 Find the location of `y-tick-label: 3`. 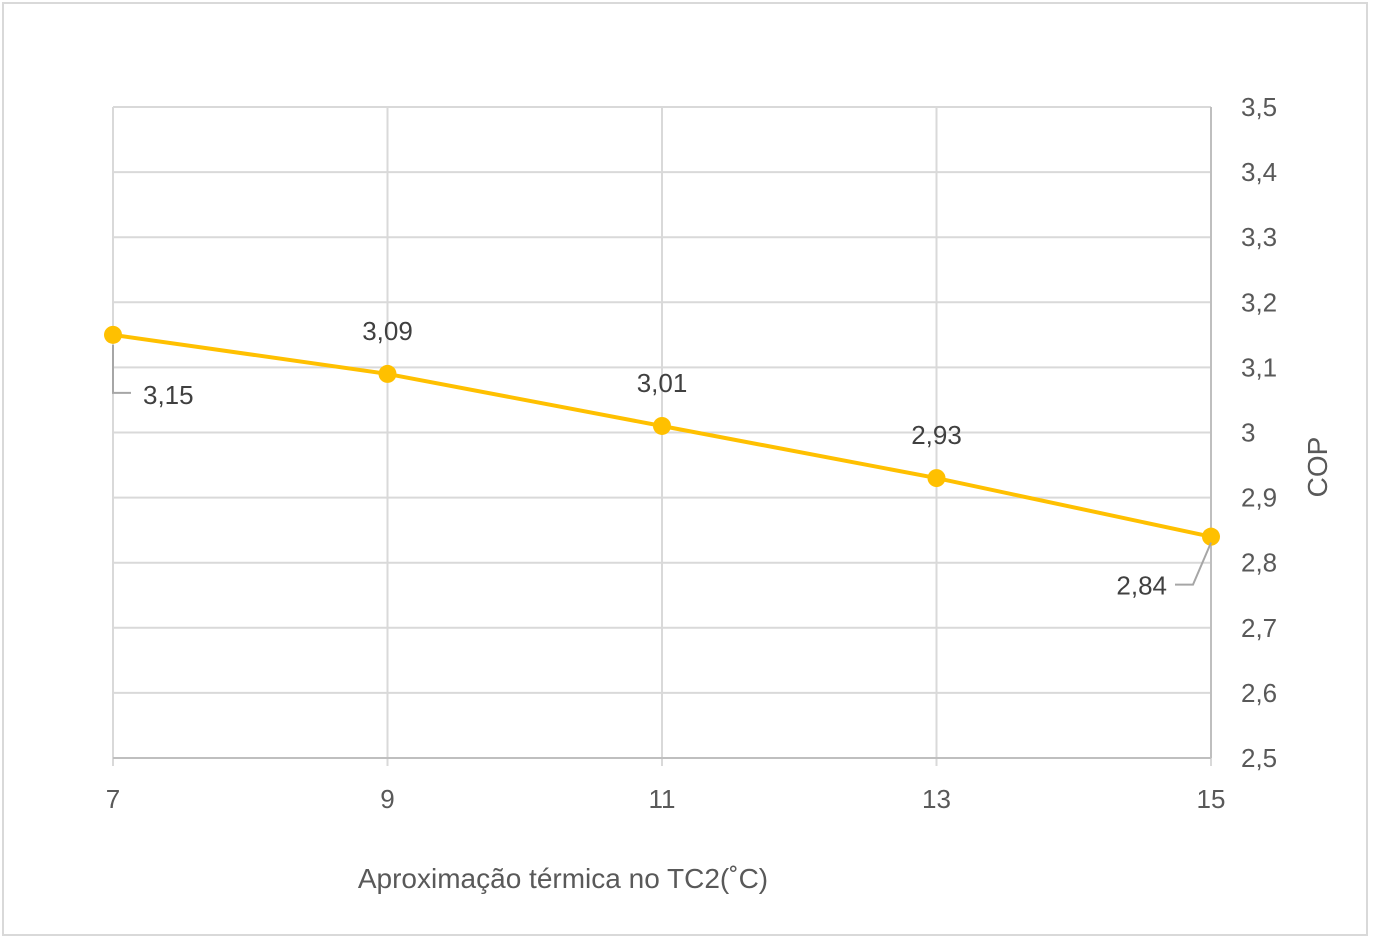

y-tick-label: 3 is located at coordinates (1248, 433).